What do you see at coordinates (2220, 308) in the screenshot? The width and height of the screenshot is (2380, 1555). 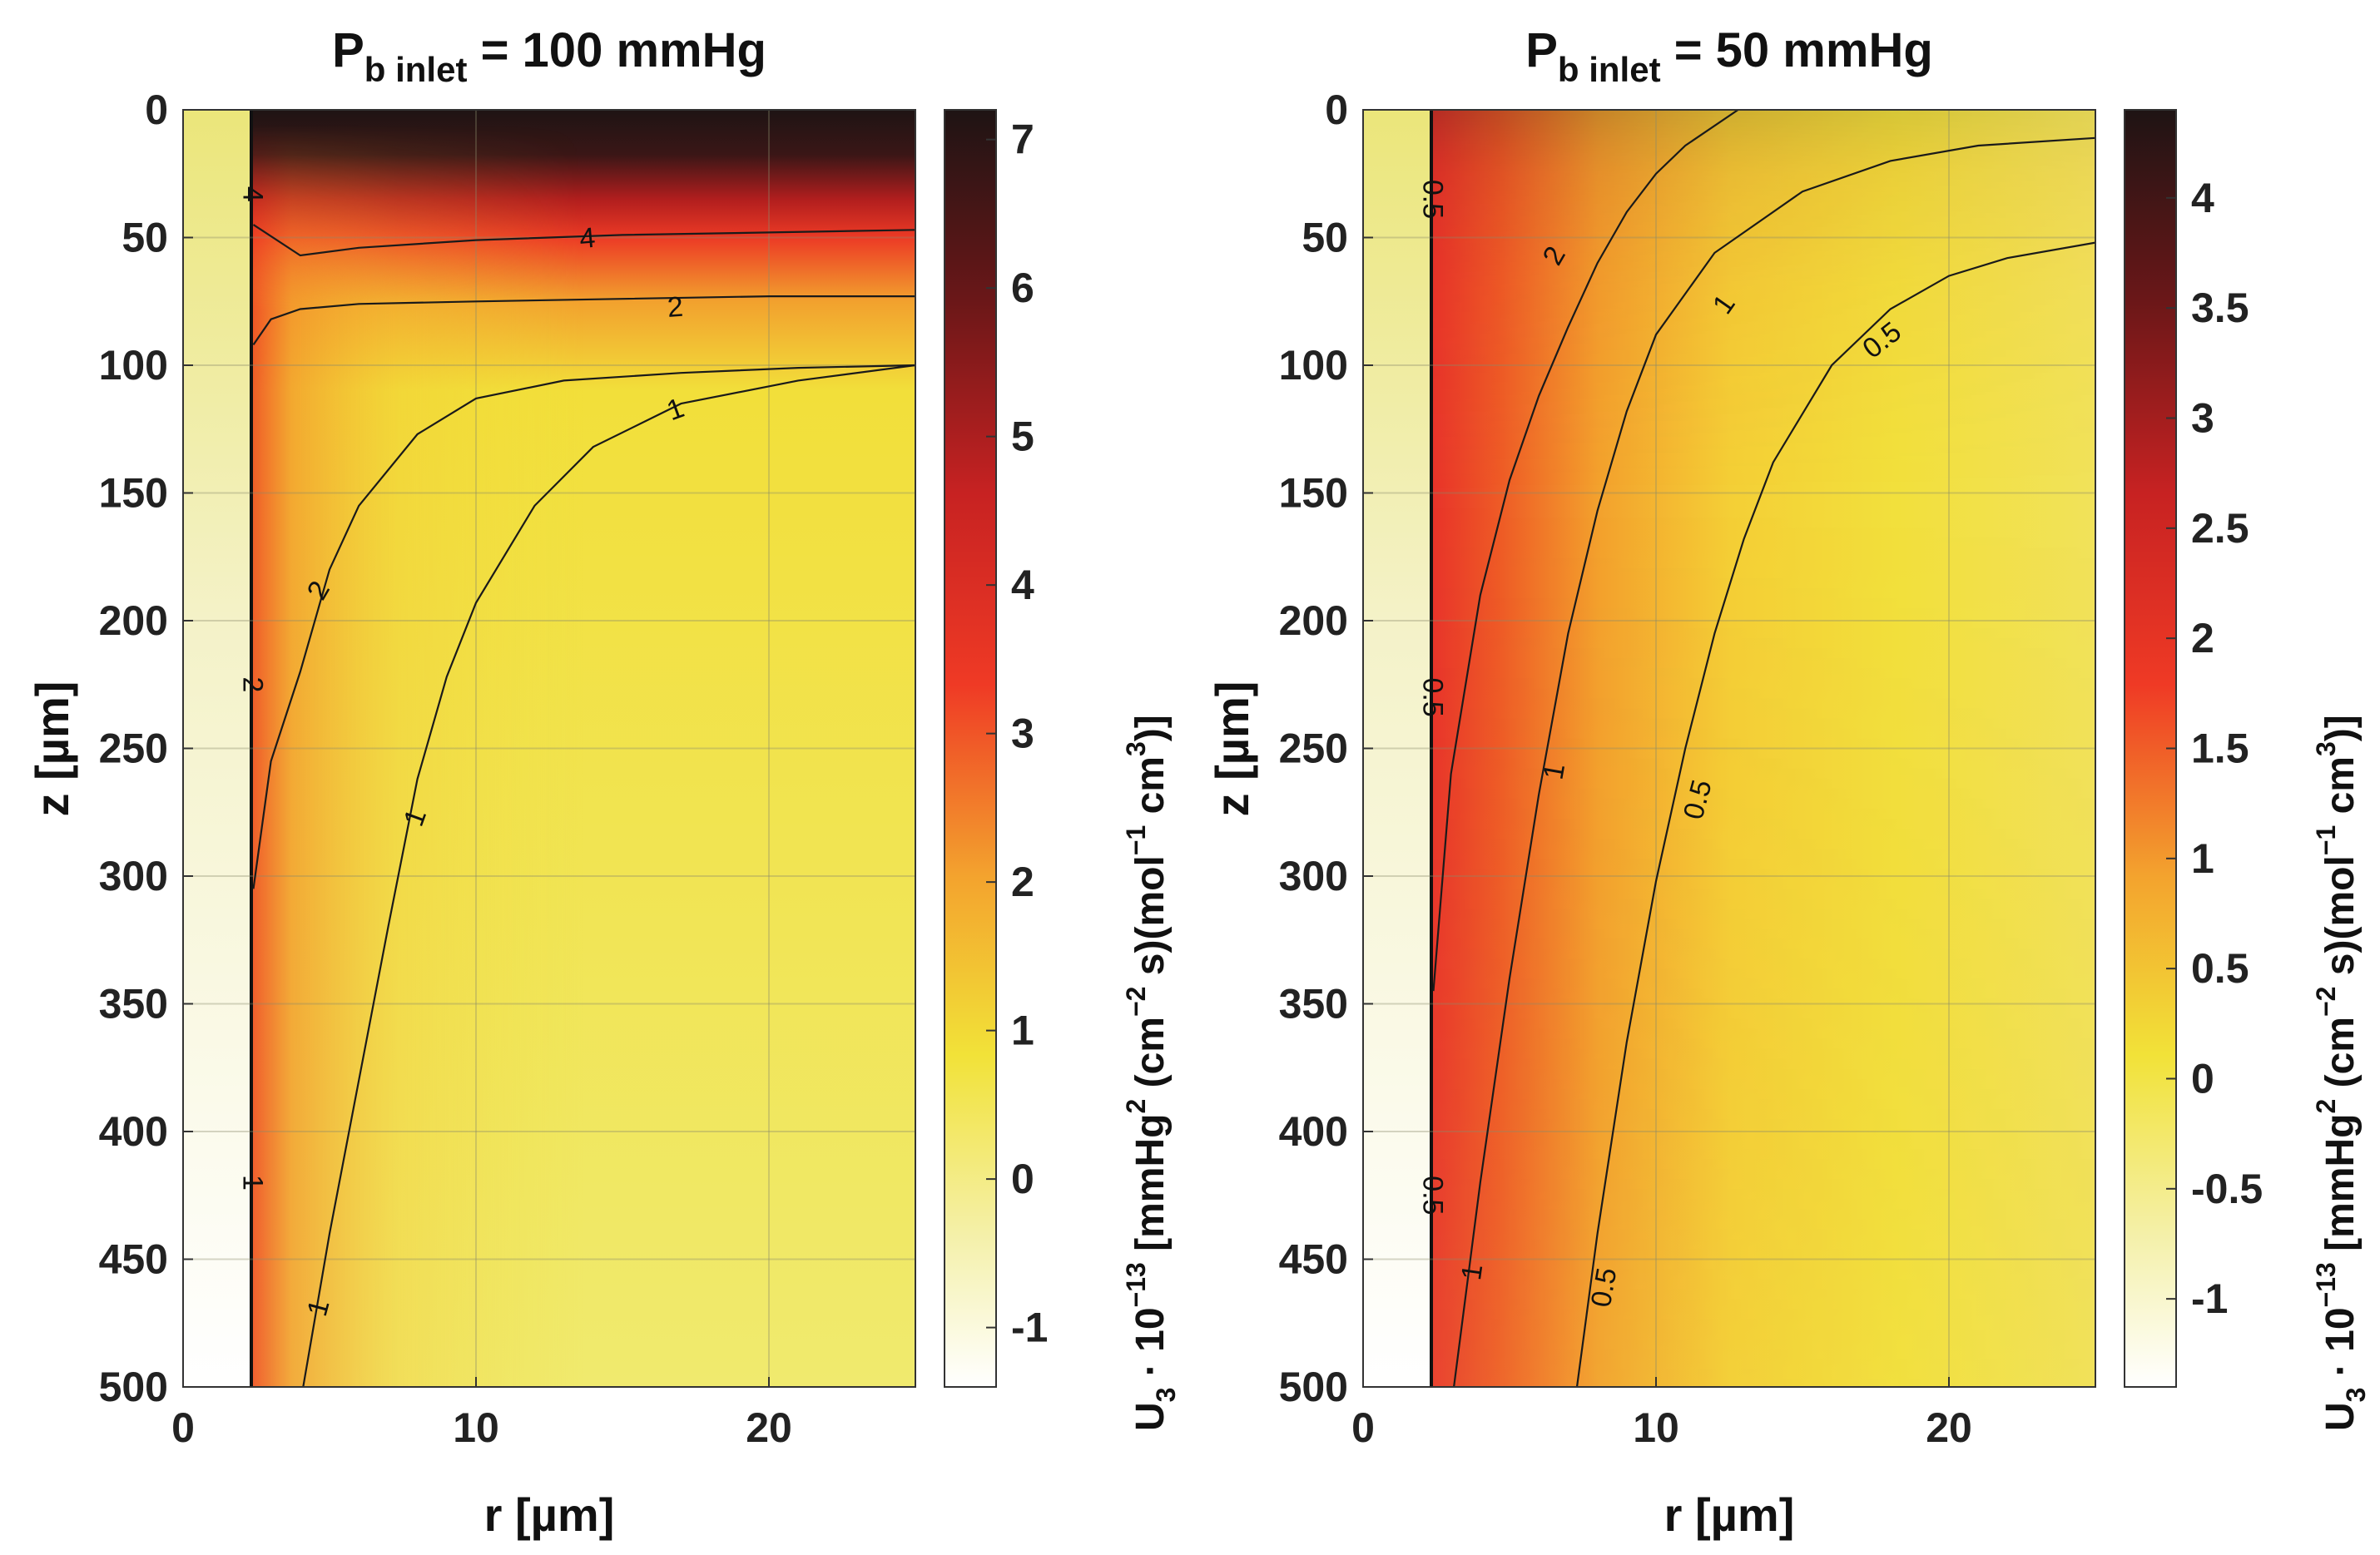 I see `colorbar-tick-label: 3.5` at bounding box center [2220, 308].